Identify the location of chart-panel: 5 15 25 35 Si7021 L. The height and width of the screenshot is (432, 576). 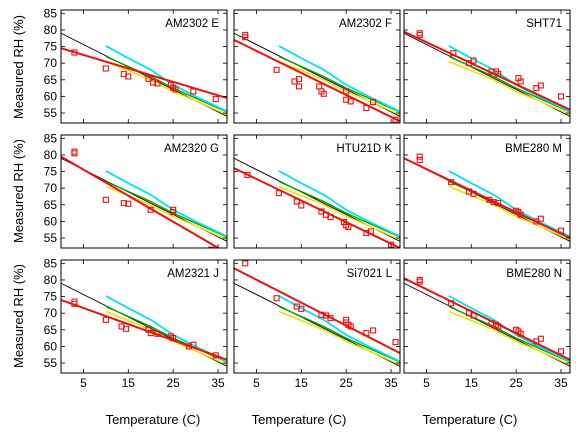
(317, 324).